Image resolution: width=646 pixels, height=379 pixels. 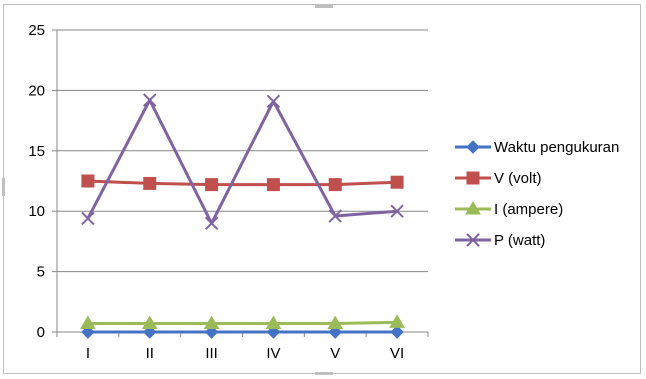 I want to click on legend-label: I (ampere), so click(x=528, y=209).